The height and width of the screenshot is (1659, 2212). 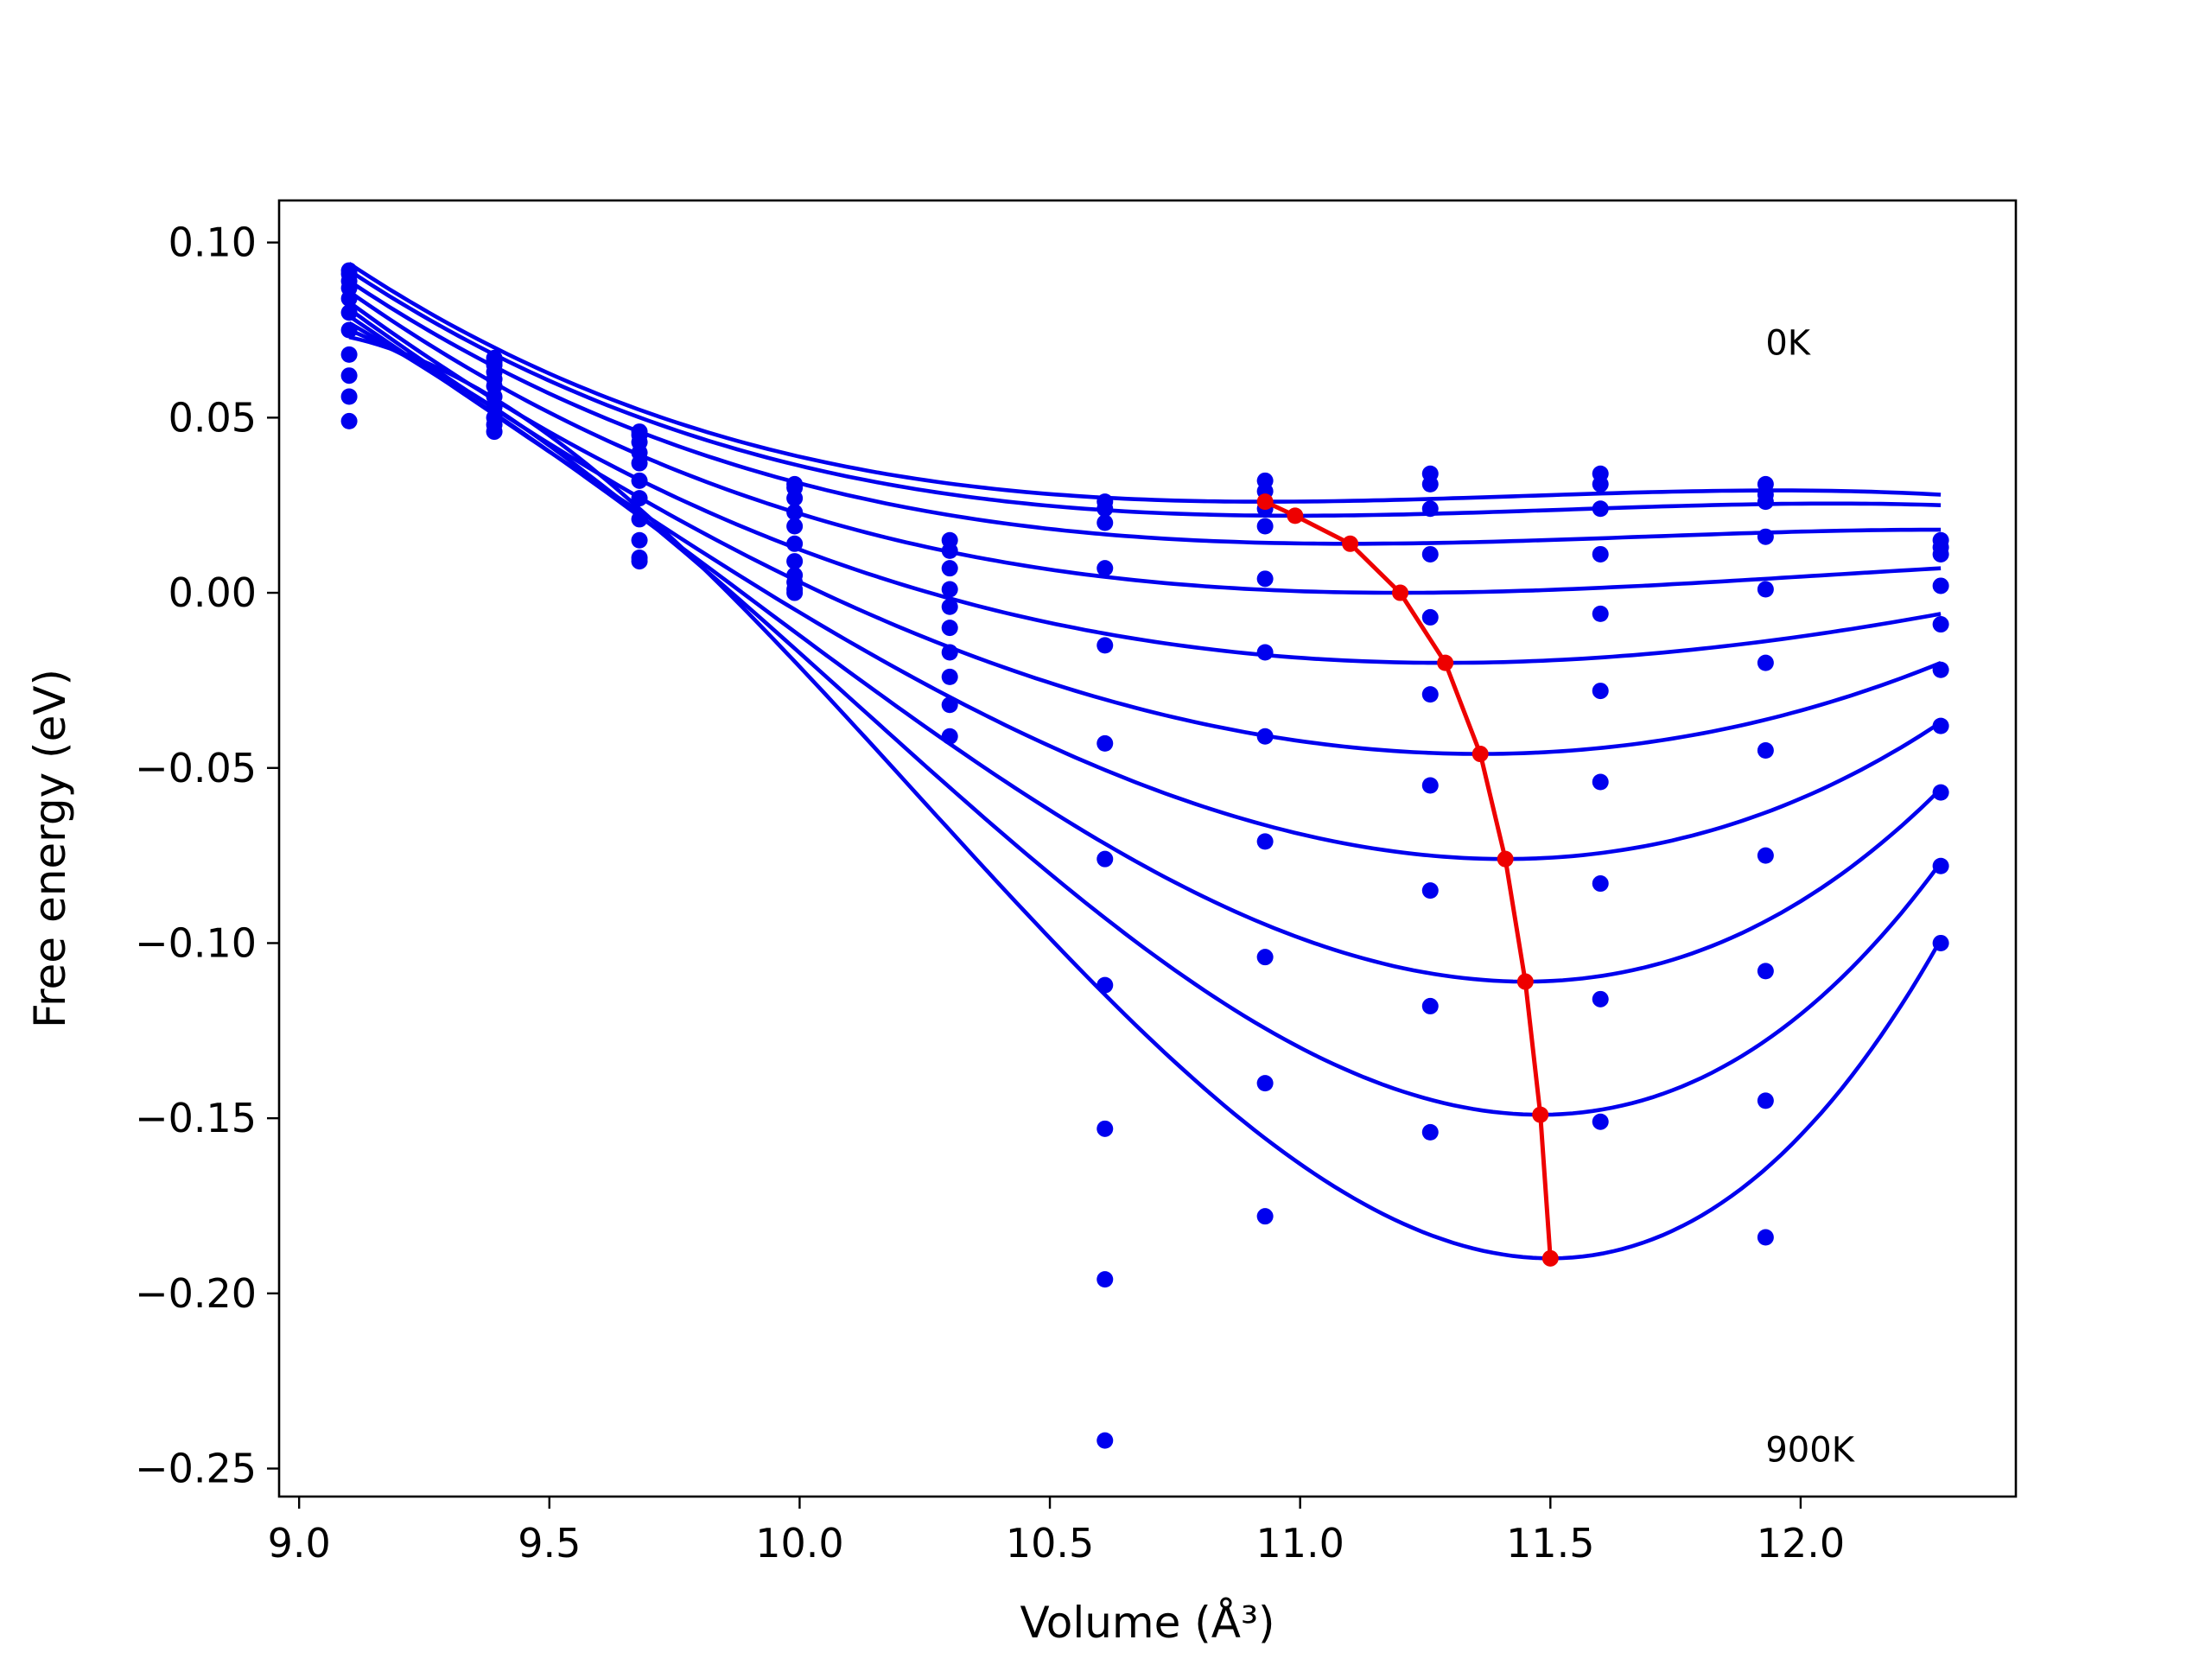 What do you see at coordinates (799, 1543) in the screenshot?
I see `x-tick-label: 10.0` at bounding box center [799, 1543].